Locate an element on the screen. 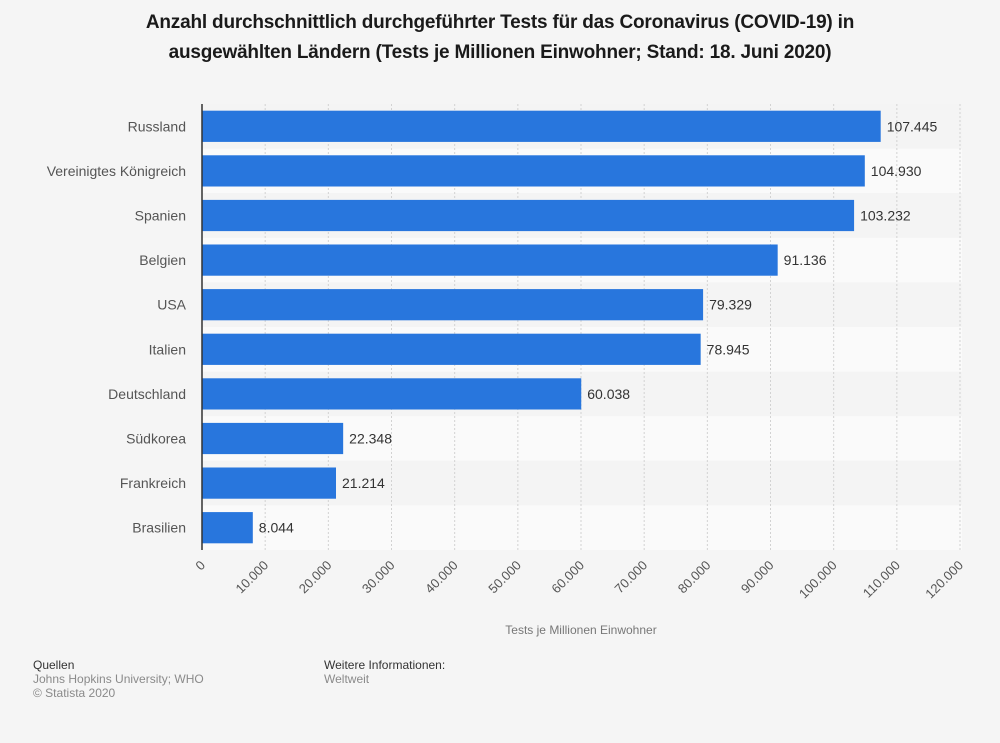 The height and width of the screenshot is (743, 1000). value-label: 79.329 is located at coordinates (730, 305).